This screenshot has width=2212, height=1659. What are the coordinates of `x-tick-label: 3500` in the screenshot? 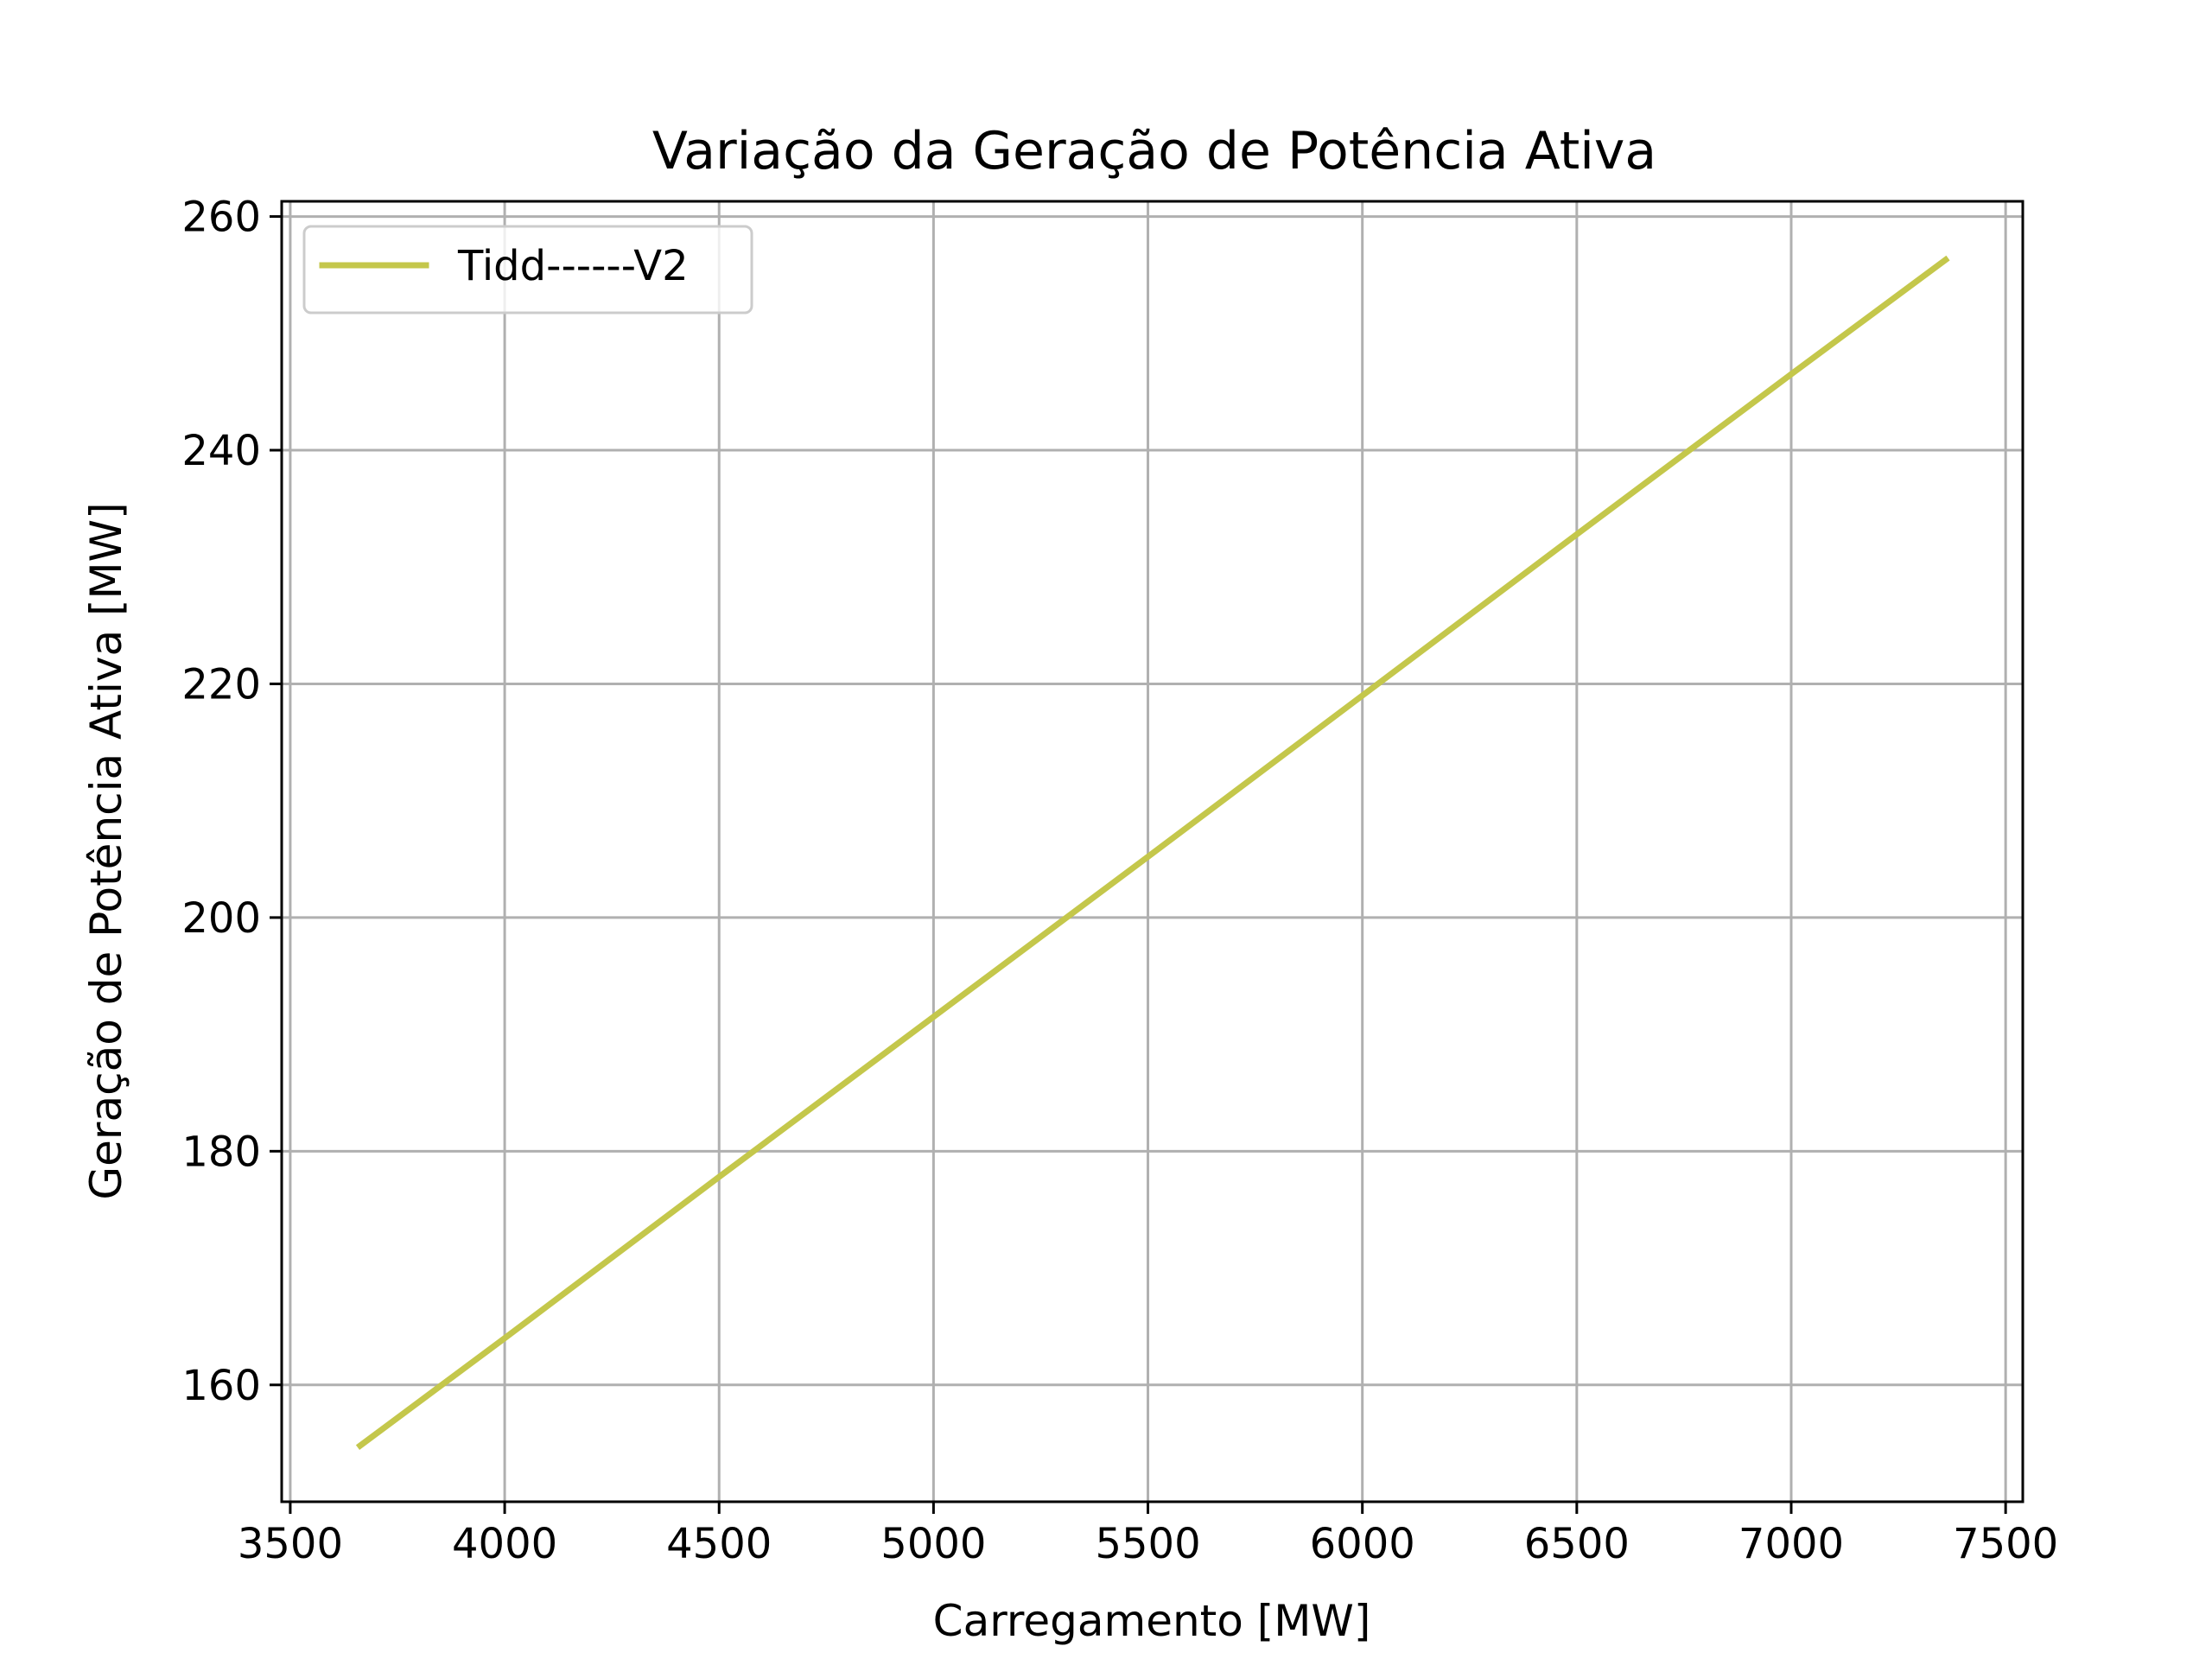 It's located at (290, 1544).